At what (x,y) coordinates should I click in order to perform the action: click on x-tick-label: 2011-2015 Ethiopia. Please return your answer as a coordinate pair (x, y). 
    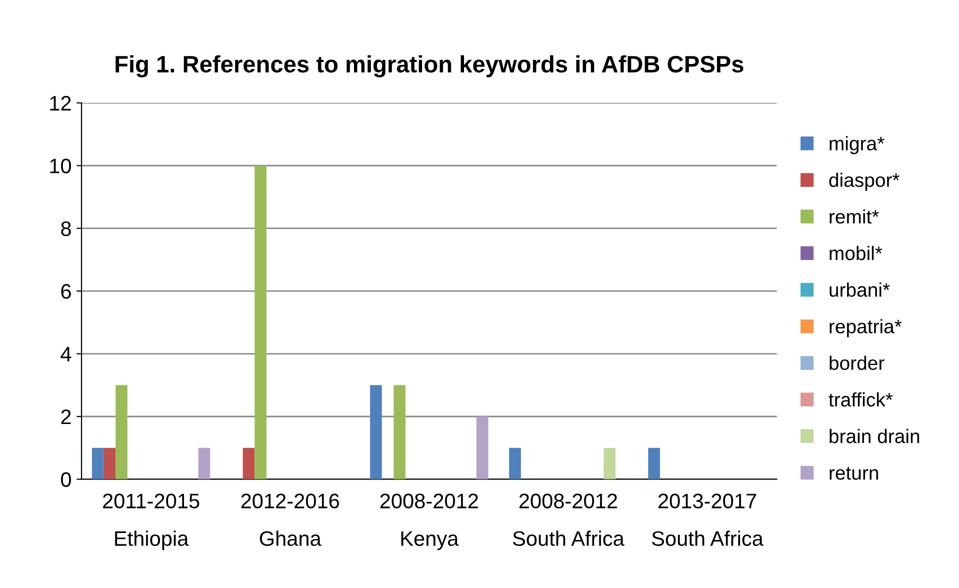
    Looking at the image, I should click on (151, 522).